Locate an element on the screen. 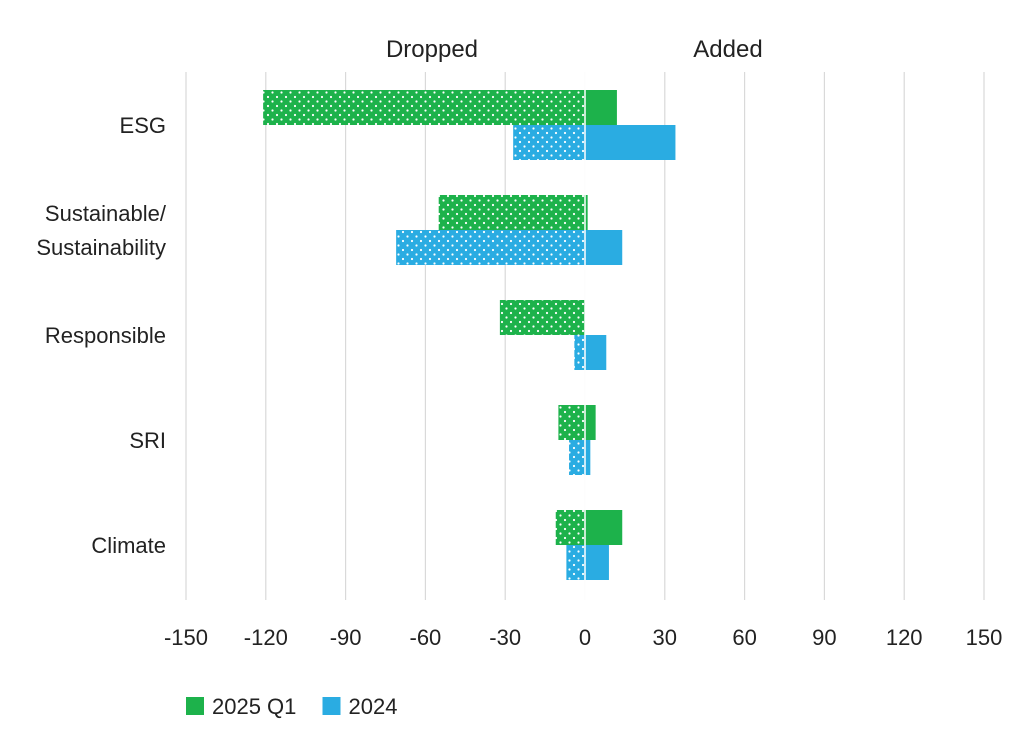  x-tick-label: -150 is located at coordinates (186, 637).